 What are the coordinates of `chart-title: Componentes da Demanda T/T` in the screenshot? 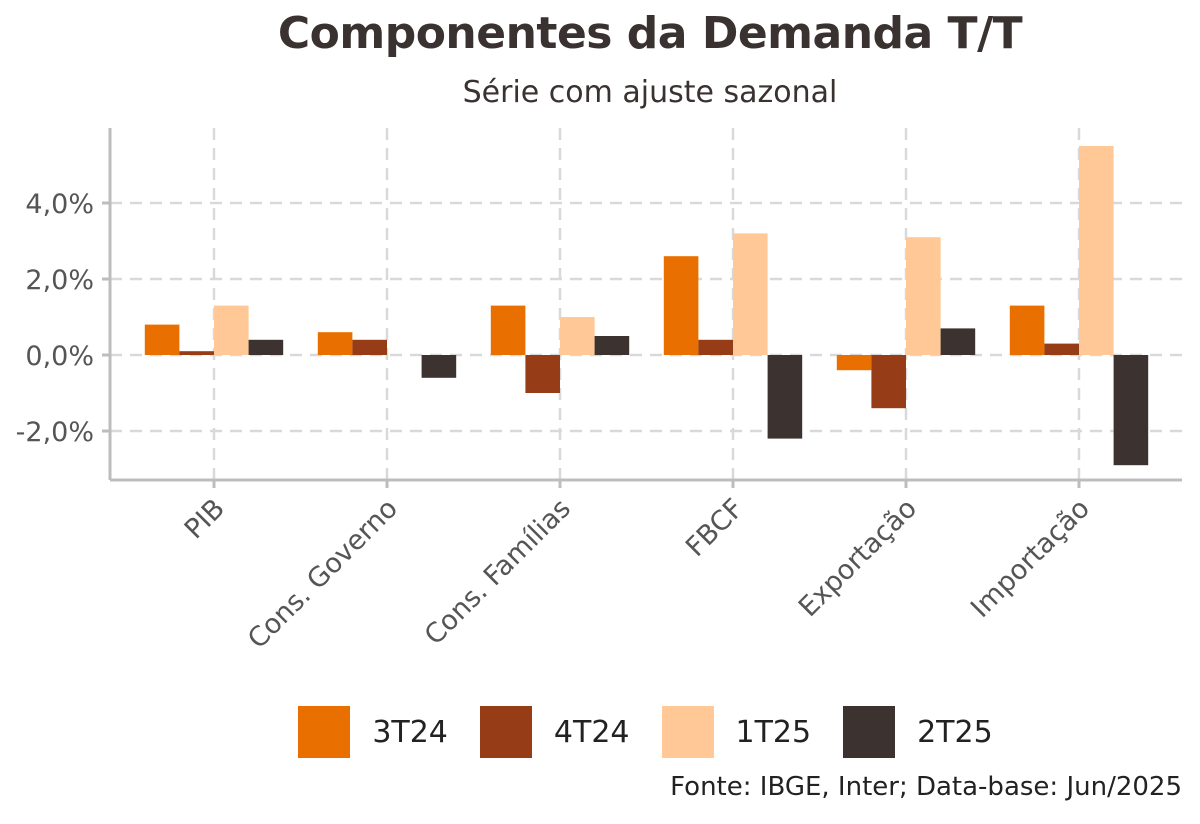 It's located at (650, 33).